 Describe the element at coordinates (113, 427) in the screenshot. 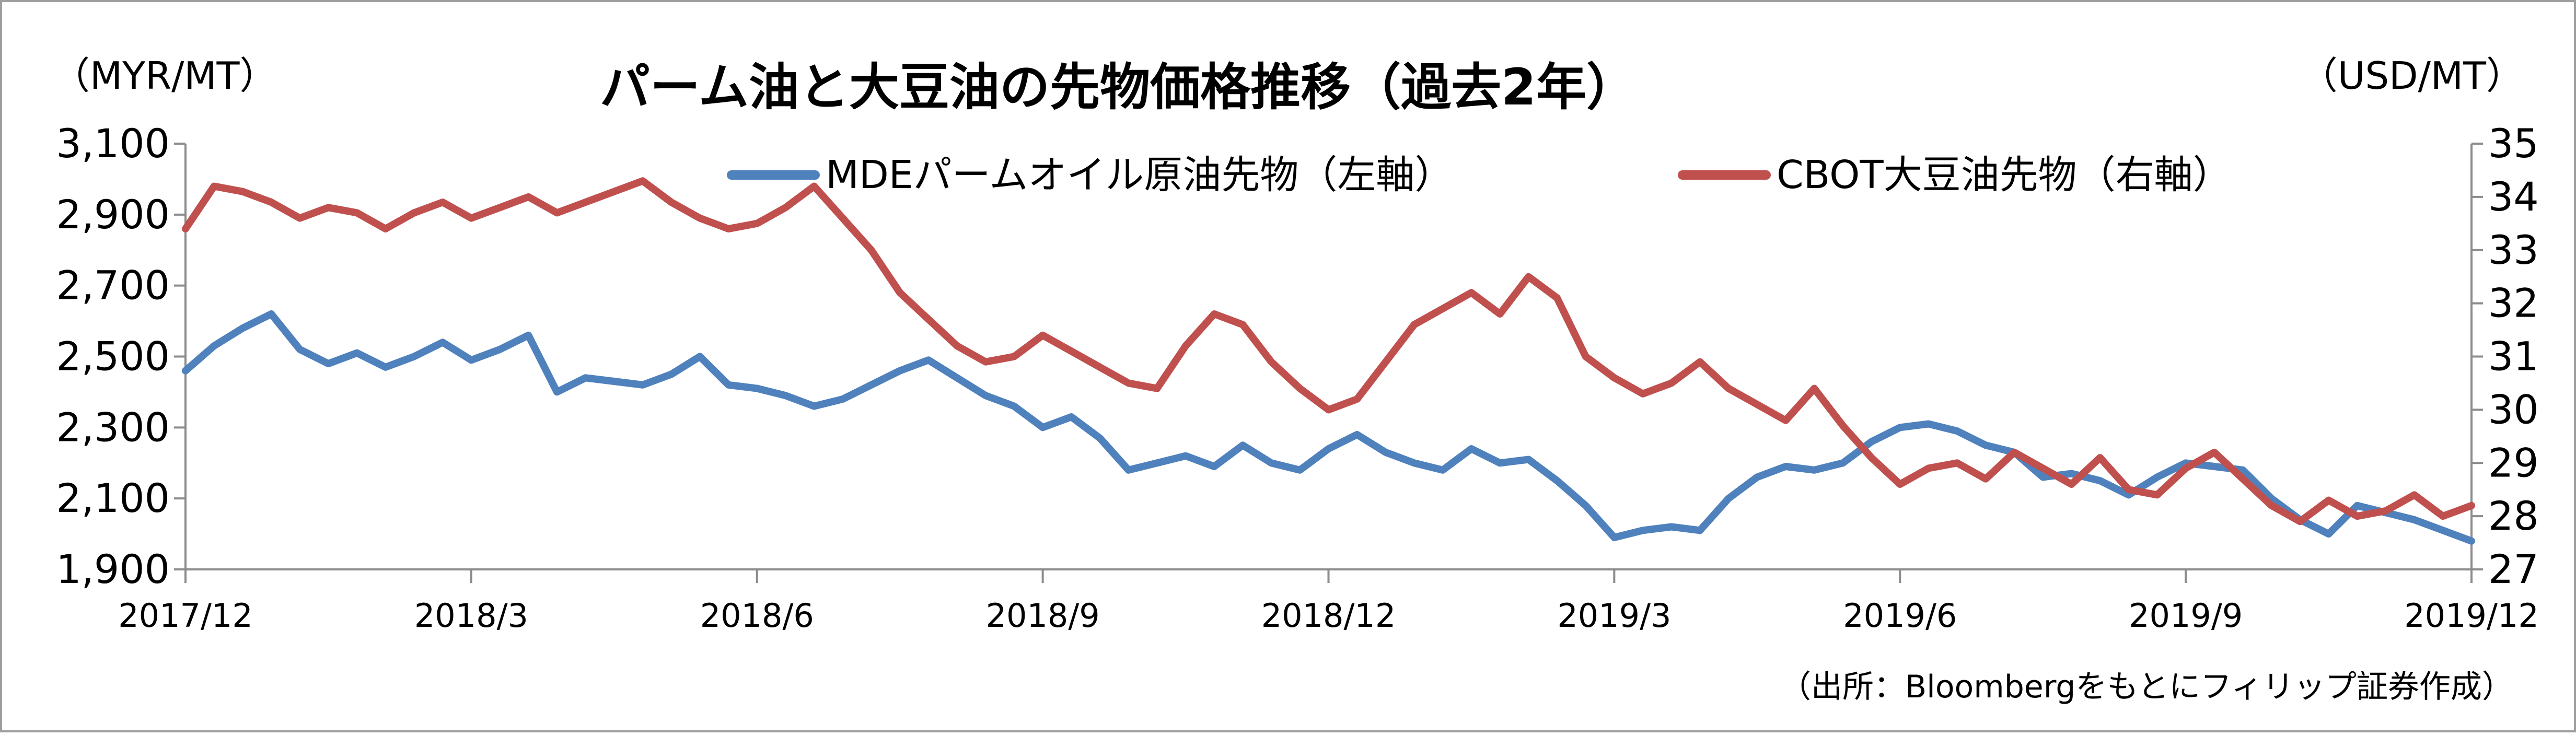

I see `left-tick-label: 2,300` at that location.